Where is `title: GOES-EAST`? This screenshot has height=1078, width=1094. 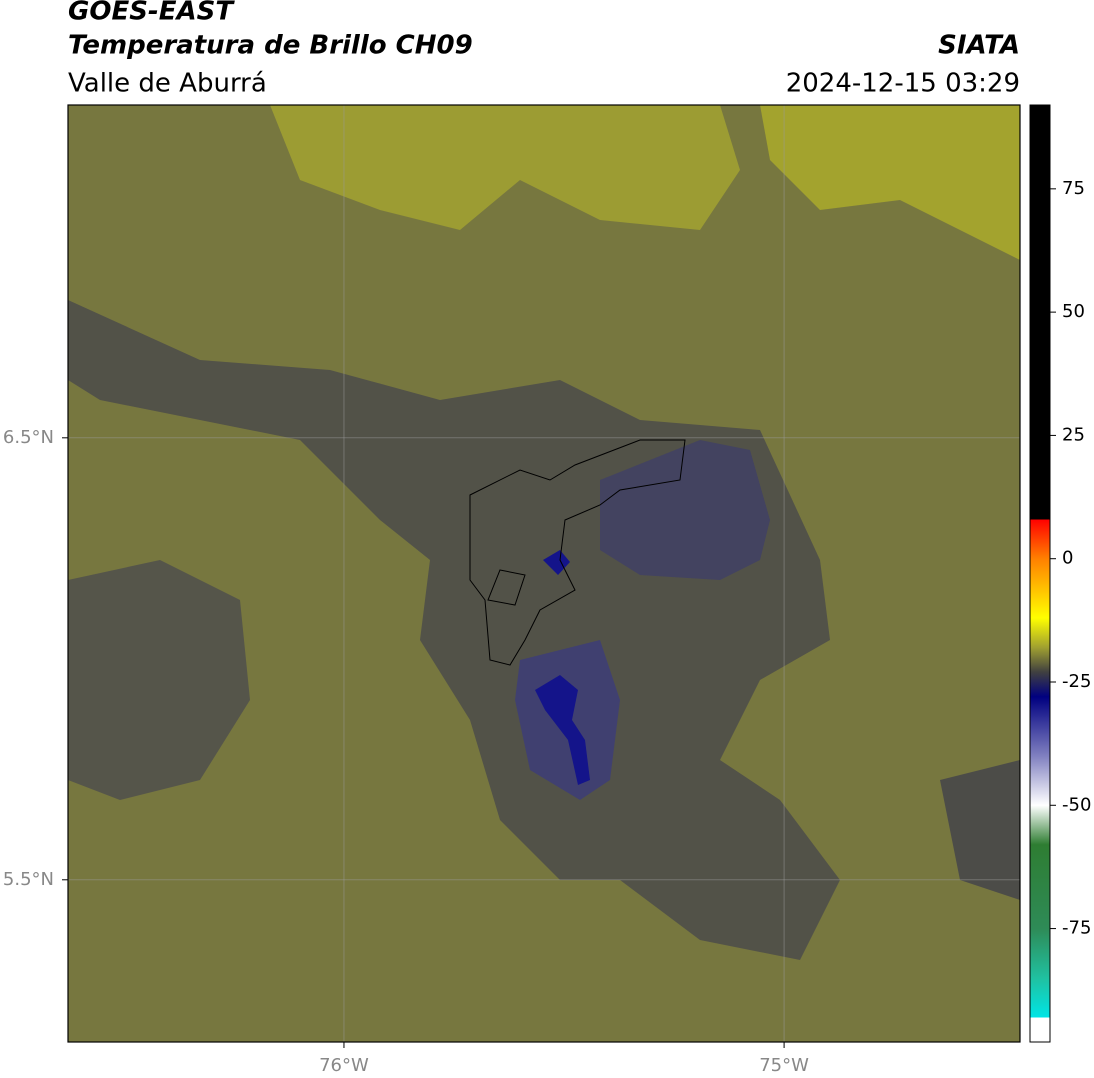
title: GOES-EAST is located at coordinates (151, 13).